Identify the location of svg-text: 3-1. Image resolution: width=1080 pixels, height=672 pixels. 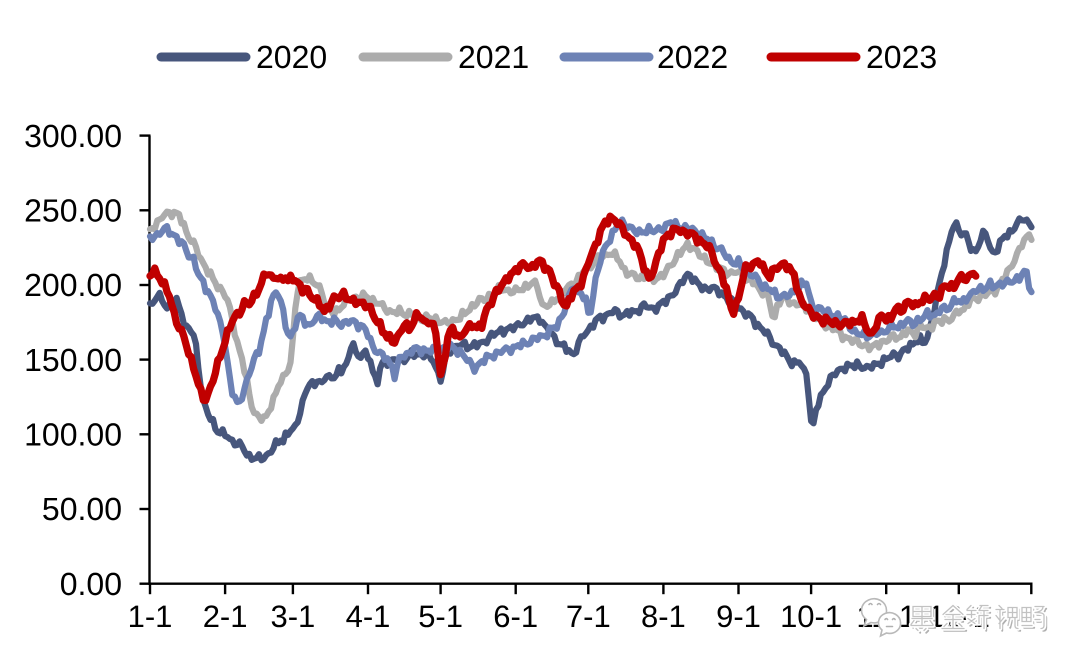
(292, 616).